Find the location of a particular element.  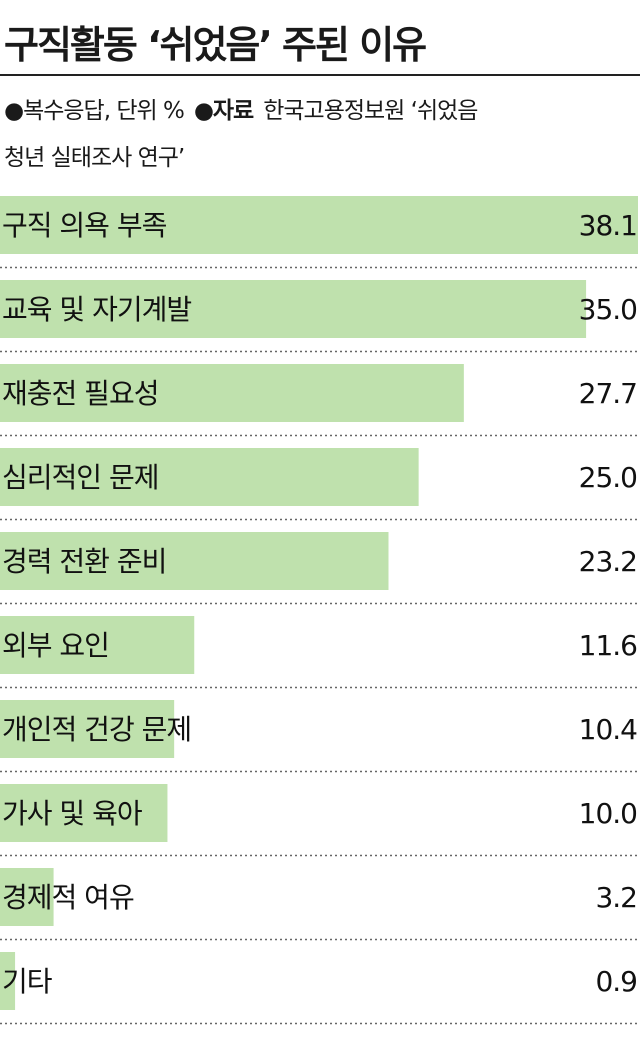

value-label-3: 25.0 is located at coordinates (608, 477).